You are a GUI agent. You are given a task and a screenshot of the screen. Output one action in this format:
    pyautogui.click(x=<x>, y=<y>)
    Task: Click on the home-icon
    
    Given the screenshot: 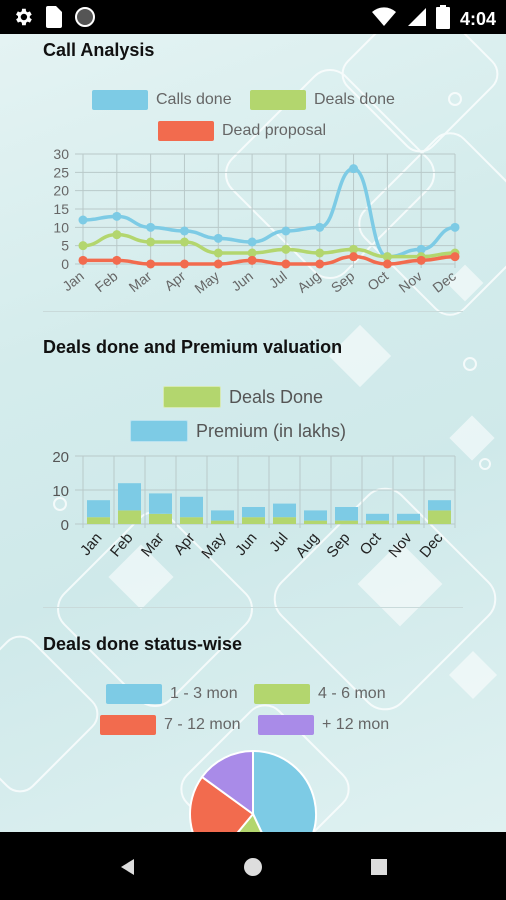 What is the action you would take?
    pyautogui.click(x=253, y=867)
    